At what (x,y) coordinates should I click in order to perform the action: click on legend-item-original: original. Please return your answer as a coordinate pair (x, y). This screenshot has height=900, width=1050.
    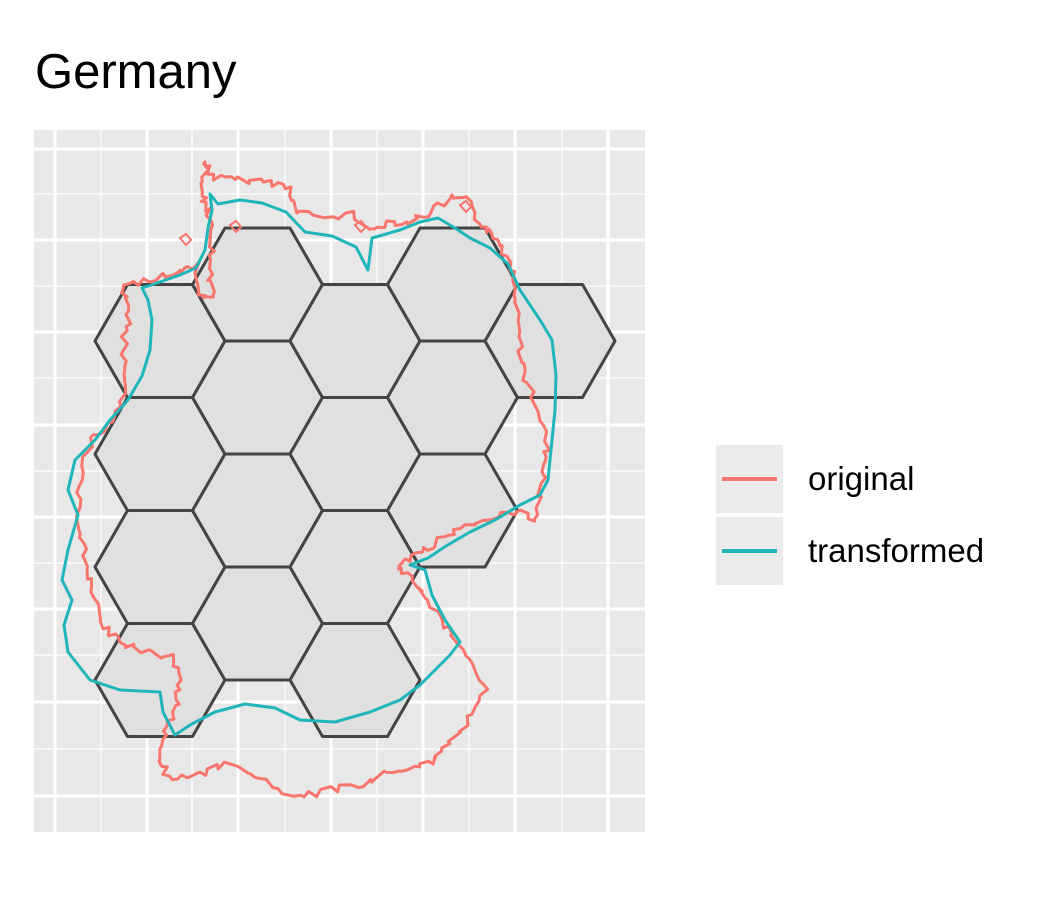
    Looking at the image, I should click on (850, 479).